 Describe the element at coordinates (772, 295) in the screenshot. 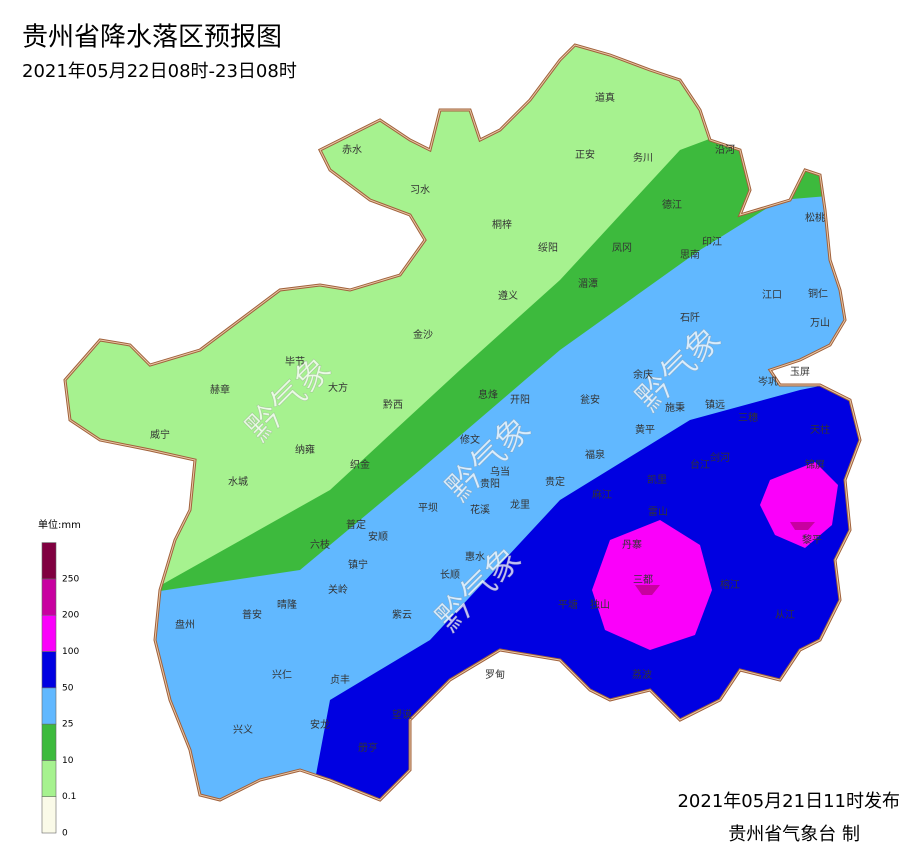

I see `county-label: 江口` at that location.